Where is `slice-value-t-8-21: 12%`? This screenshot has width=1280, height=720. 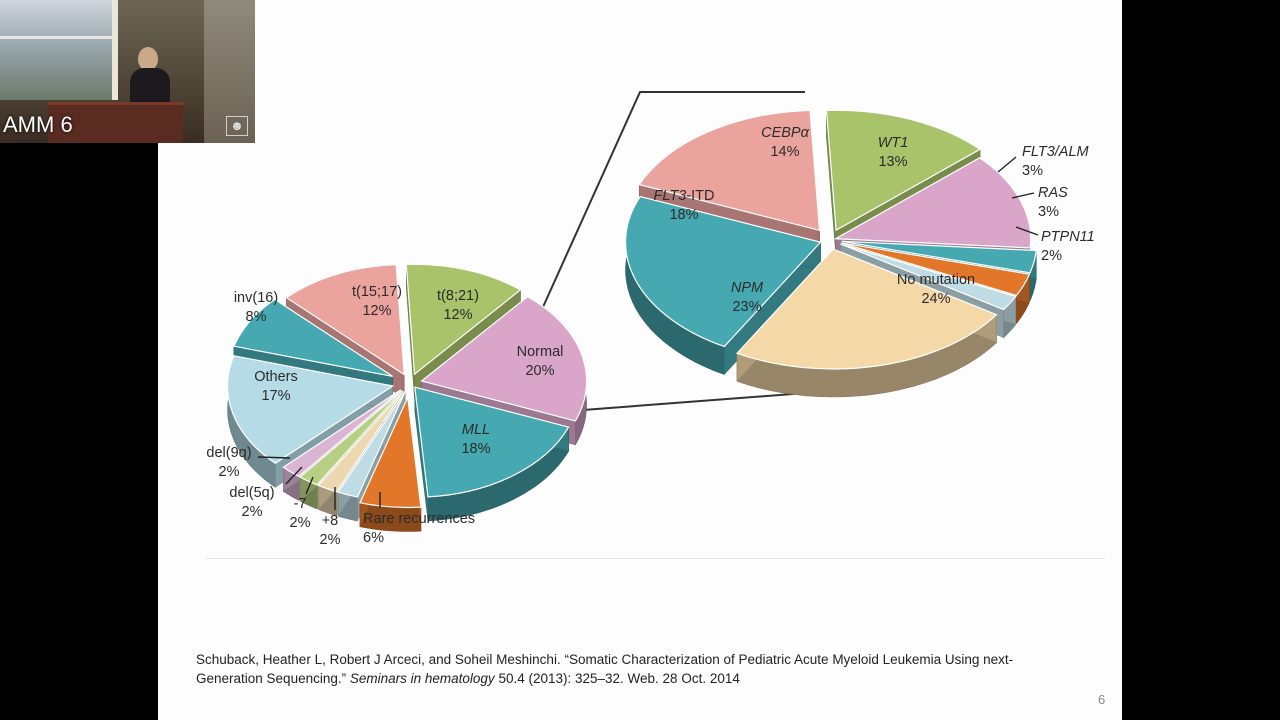
slice-value-t-8-21: 12% is located at coordinates (457, 315).